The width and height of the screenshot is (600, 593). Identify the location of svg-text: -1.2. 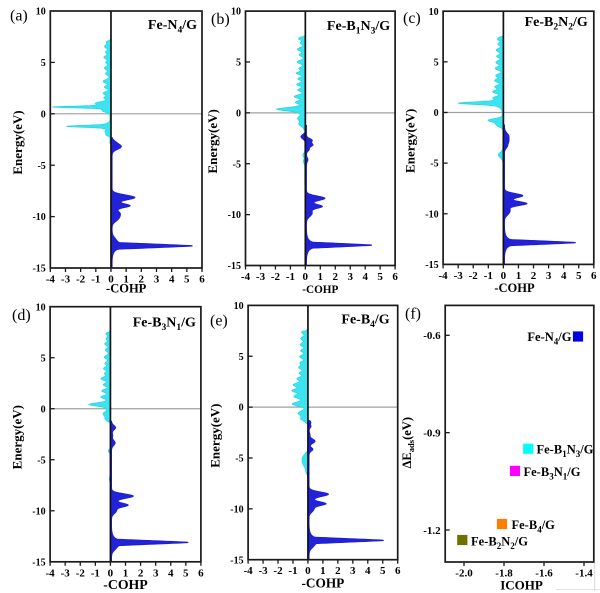
(432, 531).